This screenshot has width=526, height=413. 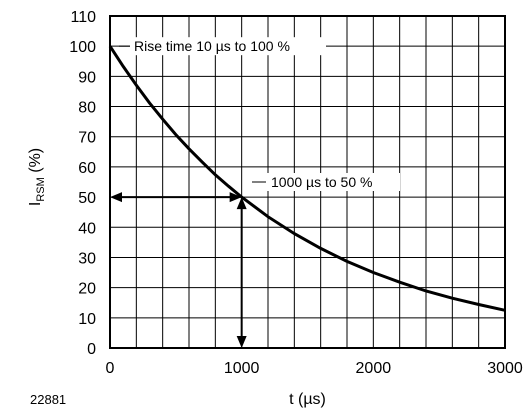 What do you see at coordinates (116, 197) in the screenshot?
I see `left-arrowhead` at bounding box center [116, 197].